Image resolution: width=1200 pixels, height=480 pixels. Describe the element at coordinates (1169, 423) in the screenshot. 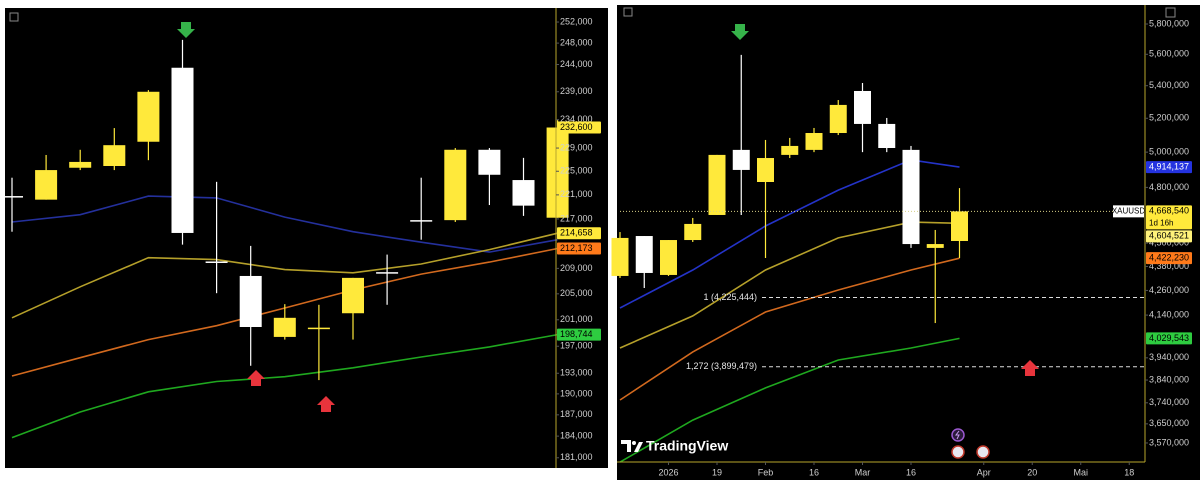

I see `y-tick-label: 3,650,000` at that location.